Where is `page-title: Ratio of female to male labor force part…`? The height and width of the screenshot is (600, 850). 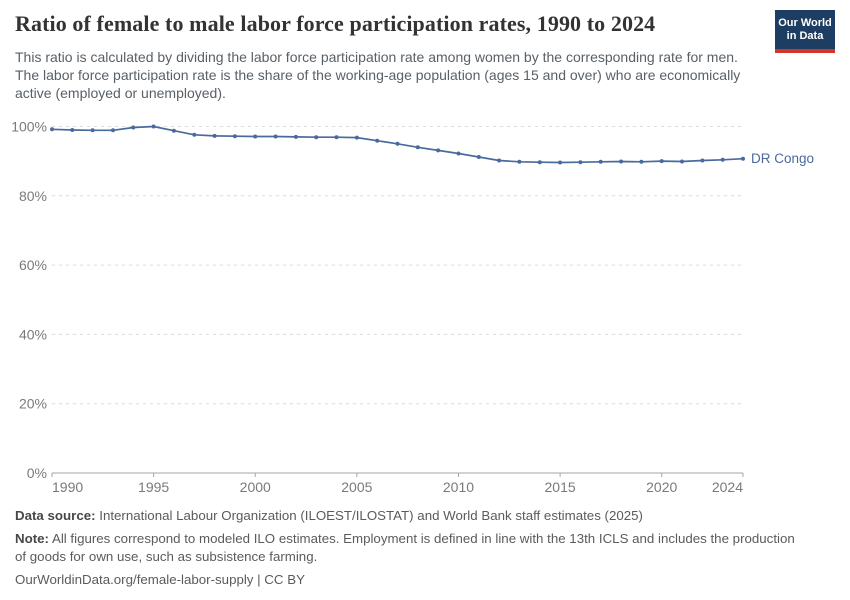
page-title: Ratio of female to male labor force part… is located at coordinates (335, 23).